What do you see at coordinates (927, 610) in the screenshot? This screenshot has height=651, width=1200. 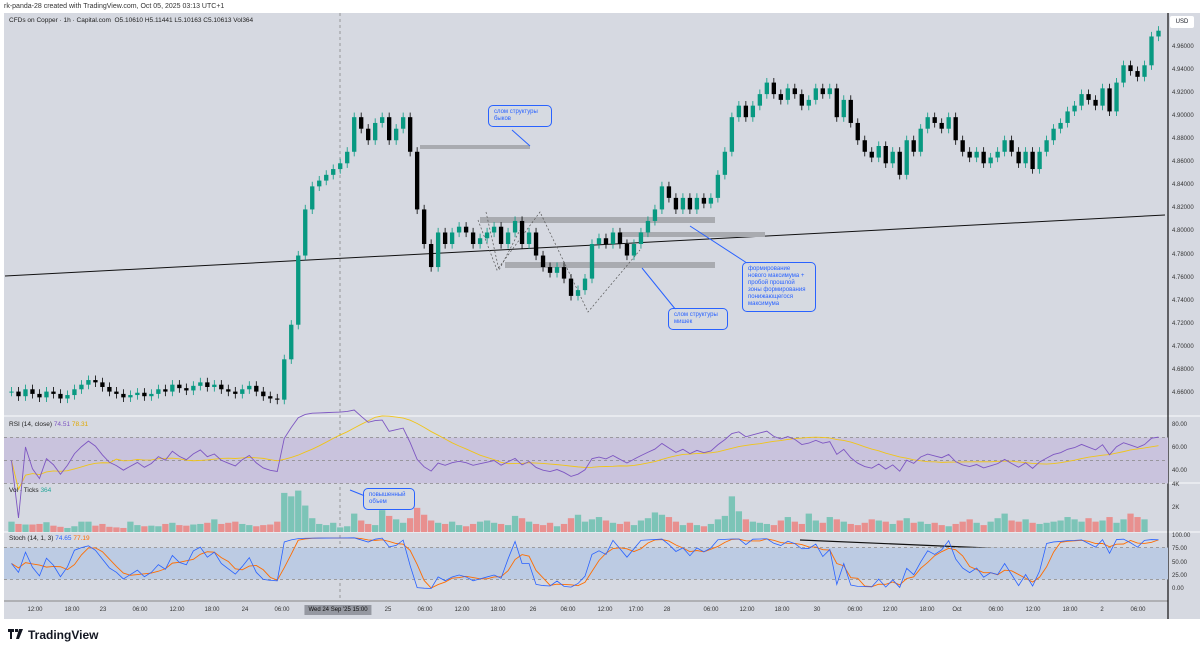 I see `time-tick-label: 18:00` at bounding box center [927, 610].